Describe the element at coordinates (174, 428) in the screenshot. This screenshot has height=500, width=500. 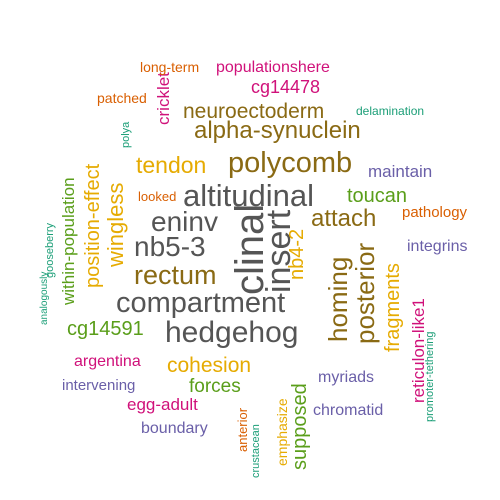
I see `cloud-word: boundary` at that location.